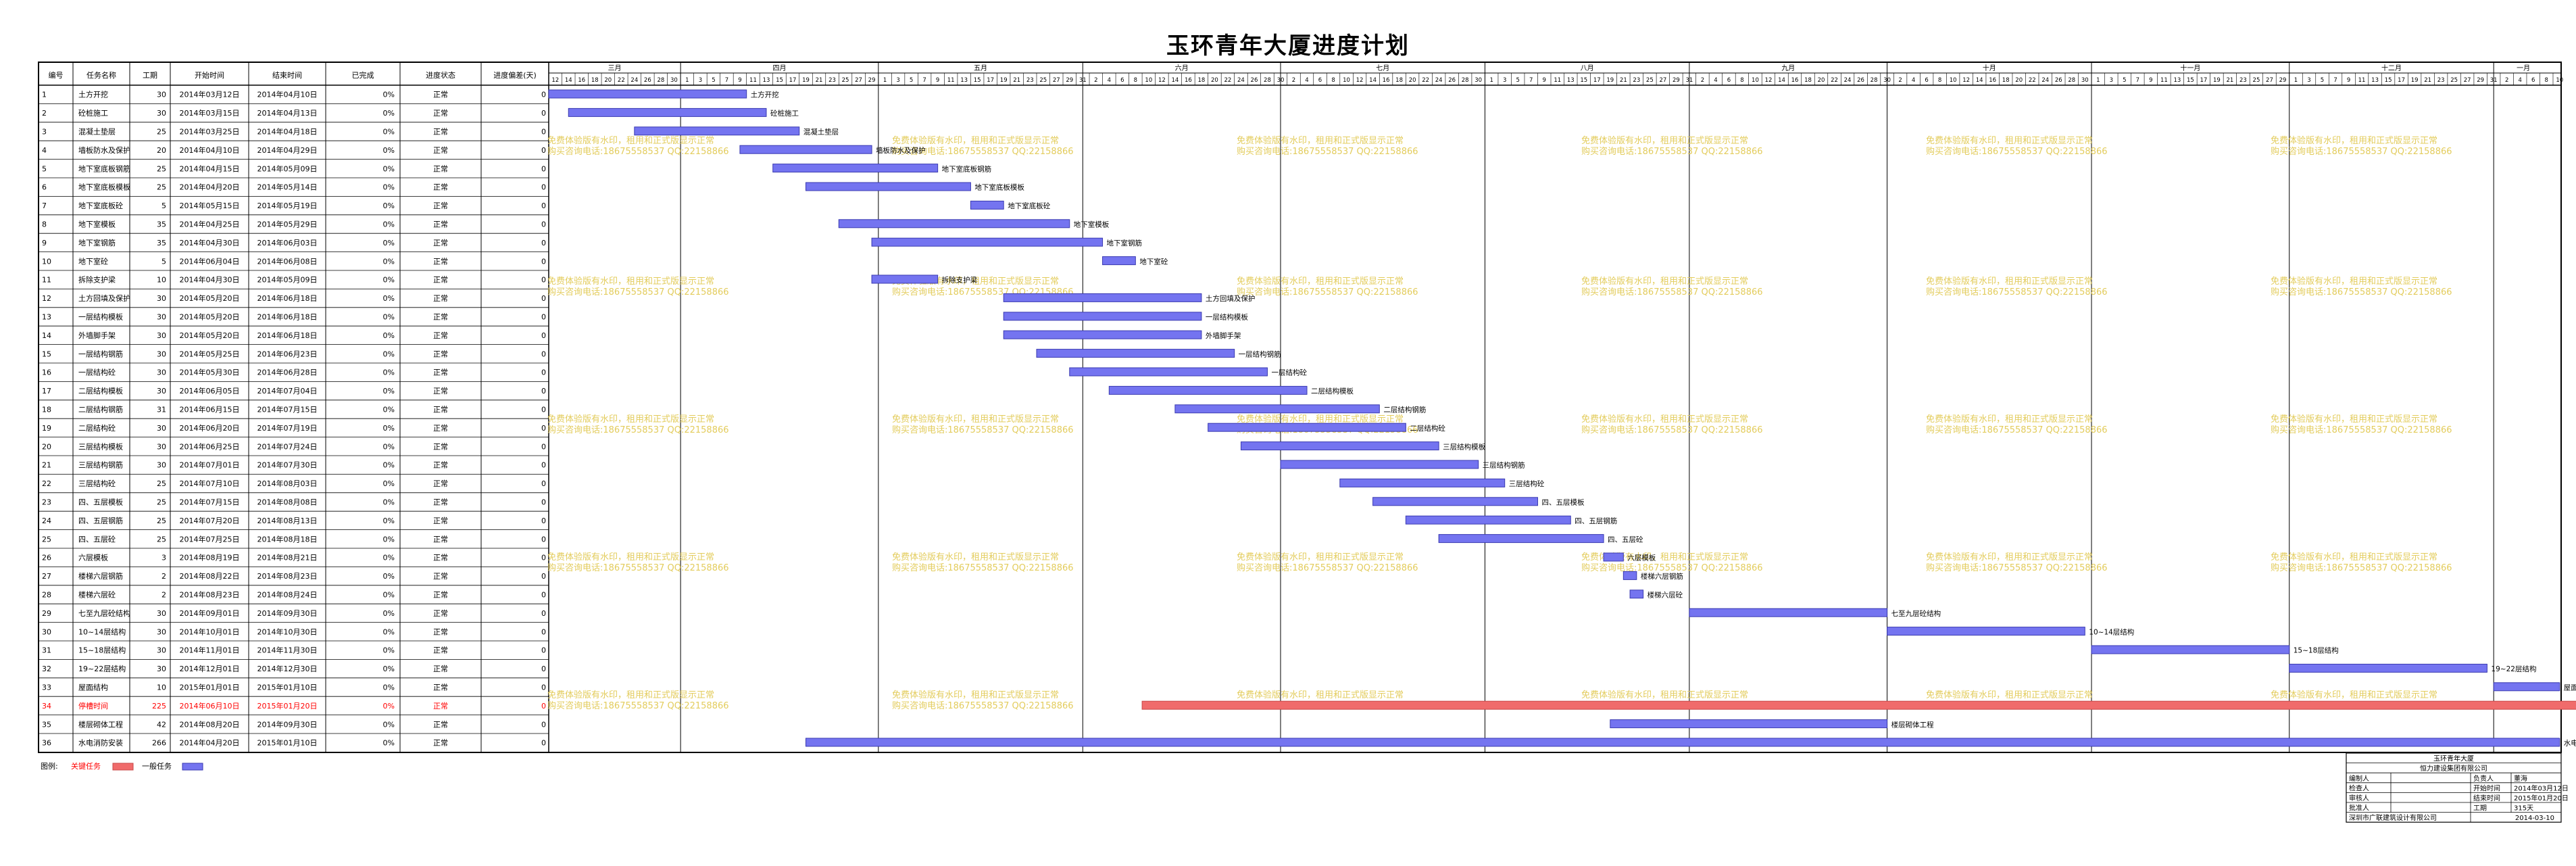 The image size is (2576, 866). Describe the element at coordinates (47, 261) in the screenshot. I see `task-id: 10` at that location.